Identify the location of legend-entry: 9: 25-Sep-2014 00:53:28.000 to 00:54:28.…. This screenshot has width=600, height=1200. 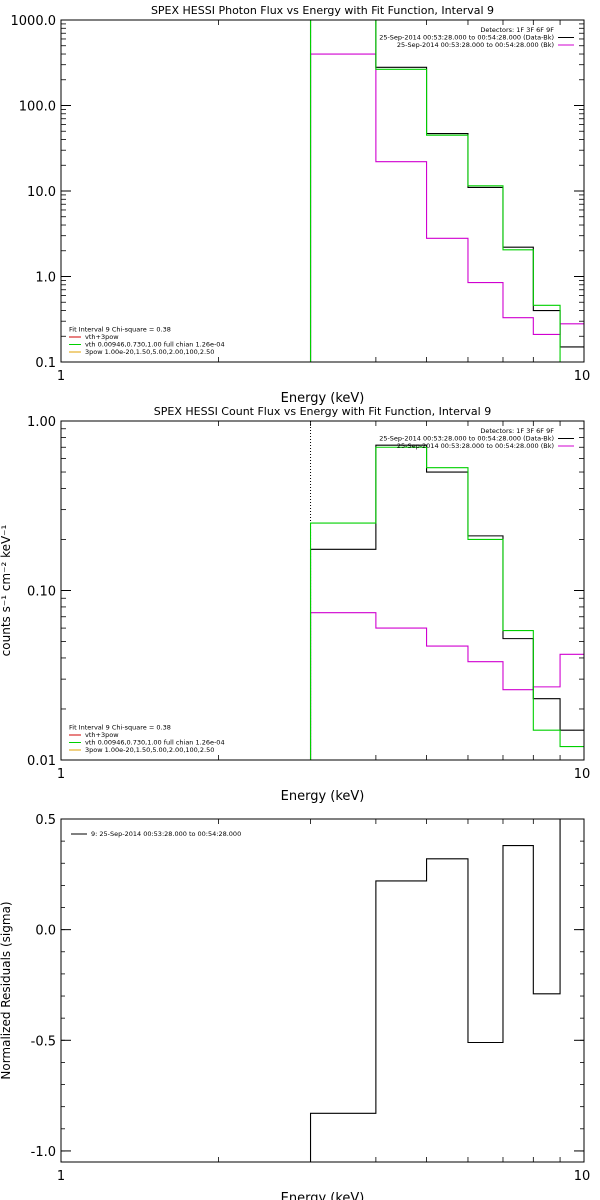
(166, 834).